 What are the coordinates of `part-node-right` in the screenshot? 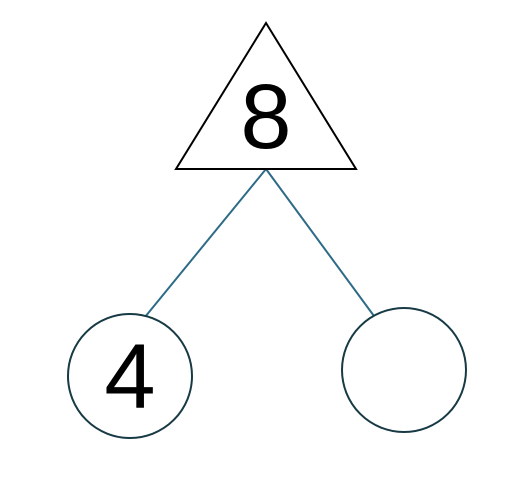 It's located at (404, 370).